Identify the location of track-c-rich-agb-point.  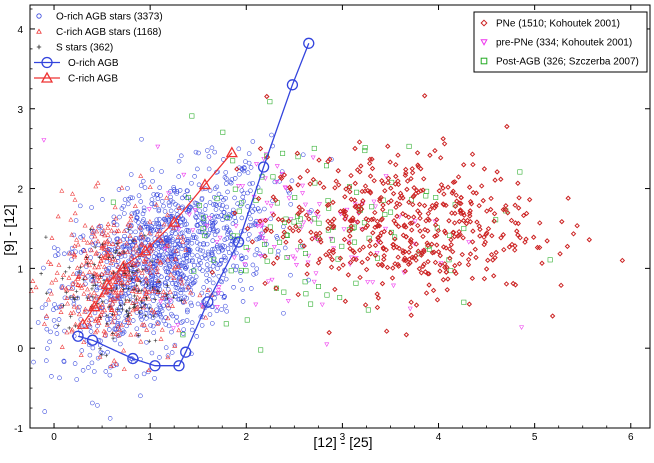
(94, 306).